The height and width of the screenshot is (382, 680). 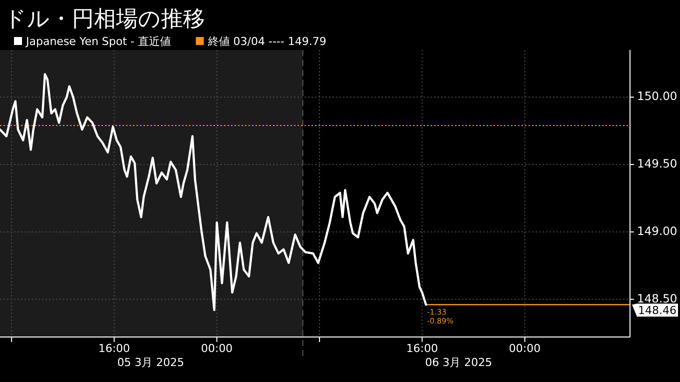 I want to click on ref-line-label: 148.46, so click(x=657, y=311).